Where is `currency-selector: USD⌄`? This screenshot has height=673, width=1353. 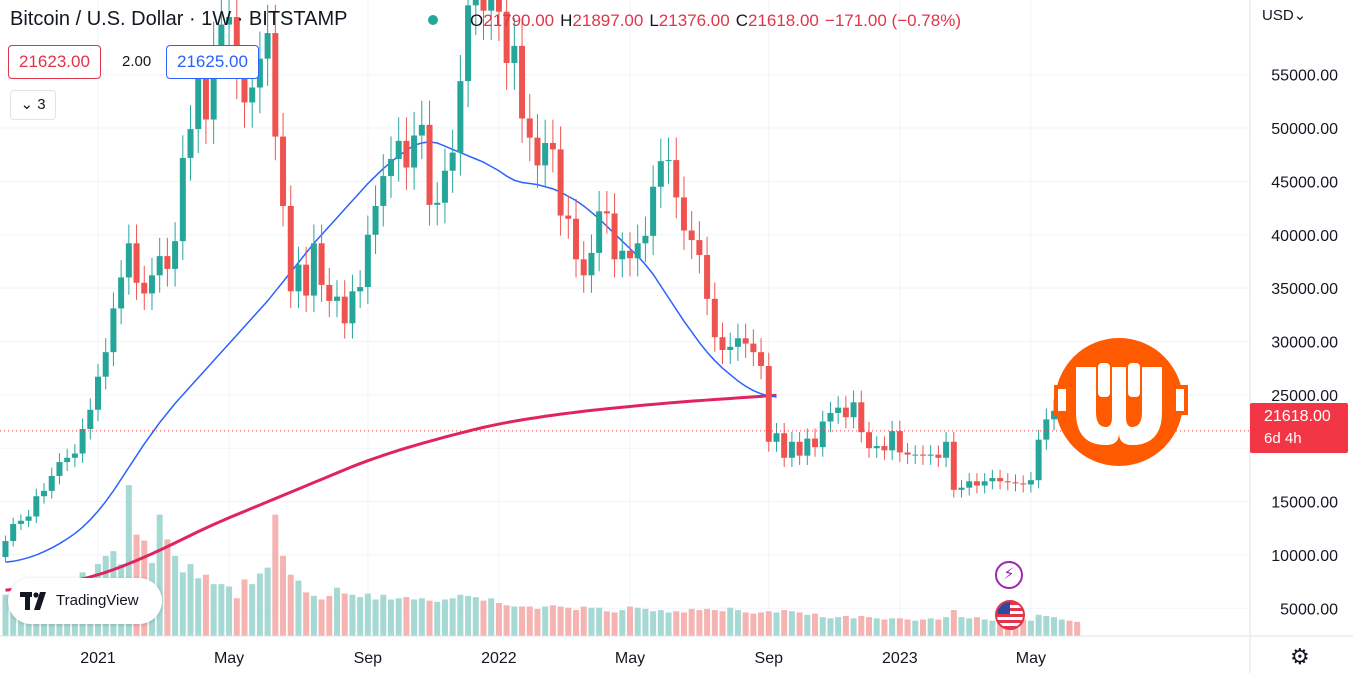 currency-selector: USD⌄ is located at coordinates (1284, 15).